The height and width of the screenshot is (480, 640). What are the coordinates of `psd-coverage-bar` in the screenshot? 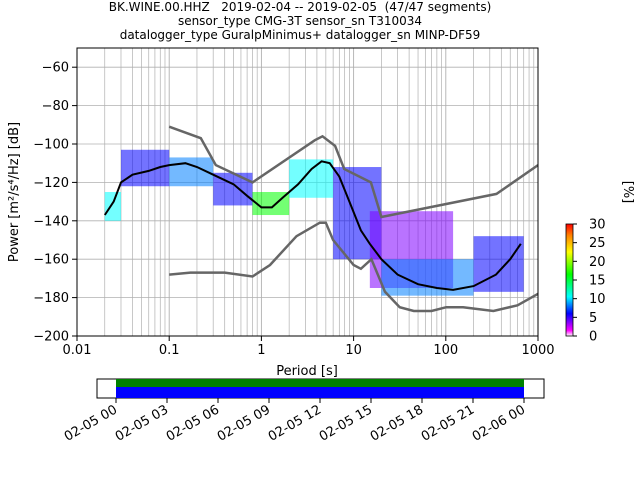 It's located at (320, 392).